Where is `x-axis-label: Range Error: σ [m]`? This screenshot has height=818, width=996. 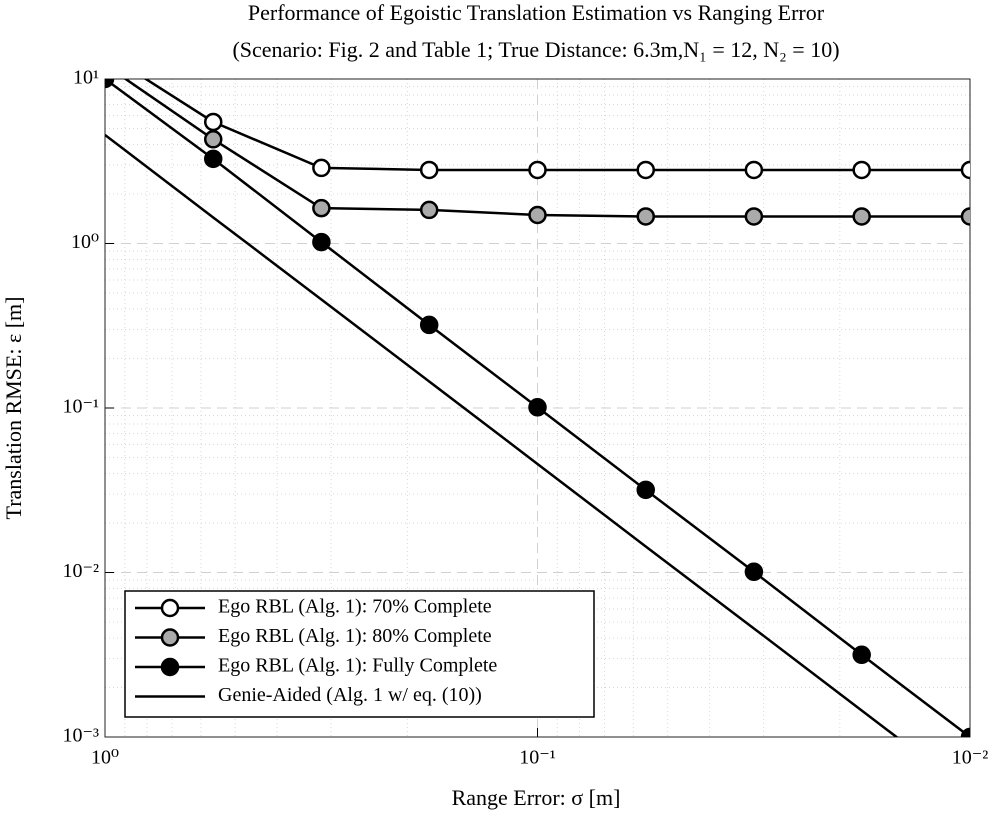
x-axis-label: Range Error: σ [m] is located at coordinates (536, 797).